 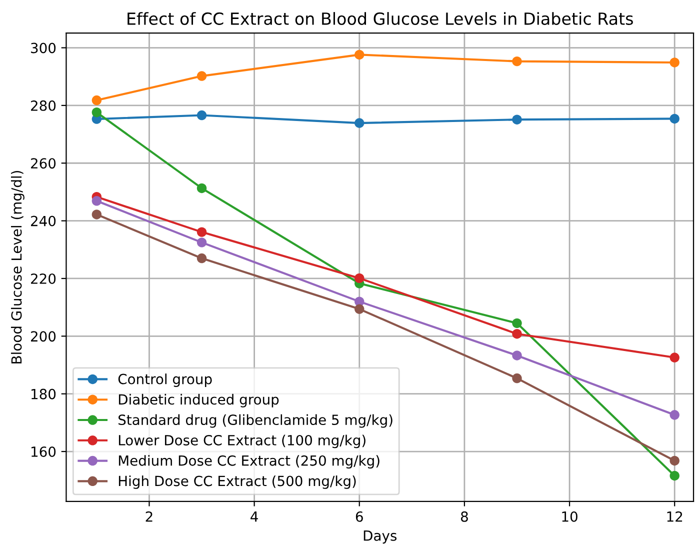 I want to click on legend-label: Medium Dose CC Extract (250 mg/kg), so click(x=249, y=462).